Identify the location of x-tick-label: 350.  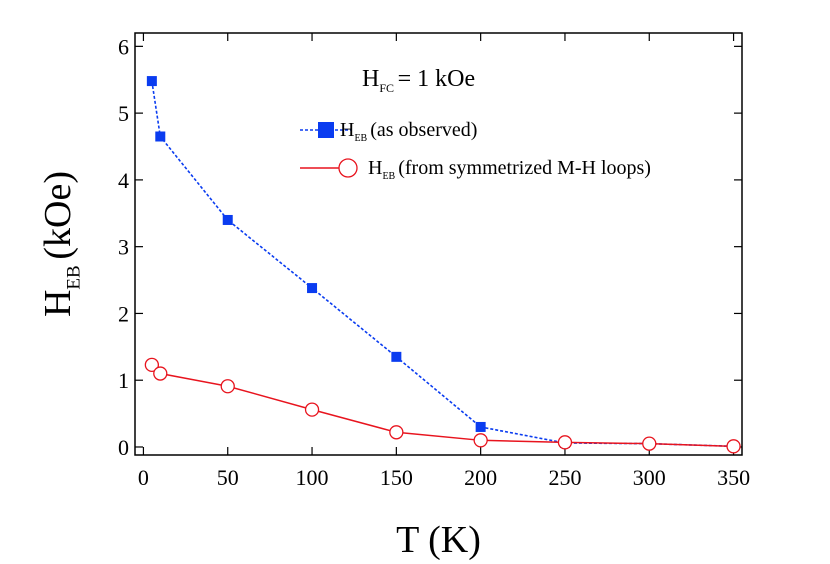
(733, 477).